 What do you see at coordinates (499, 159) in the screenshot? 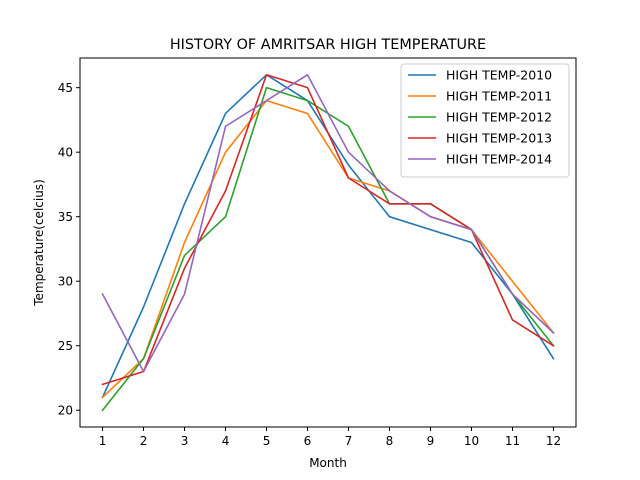
I see `legend-entry: HIGH TEMP-2014` at bounding box center [499, 159].